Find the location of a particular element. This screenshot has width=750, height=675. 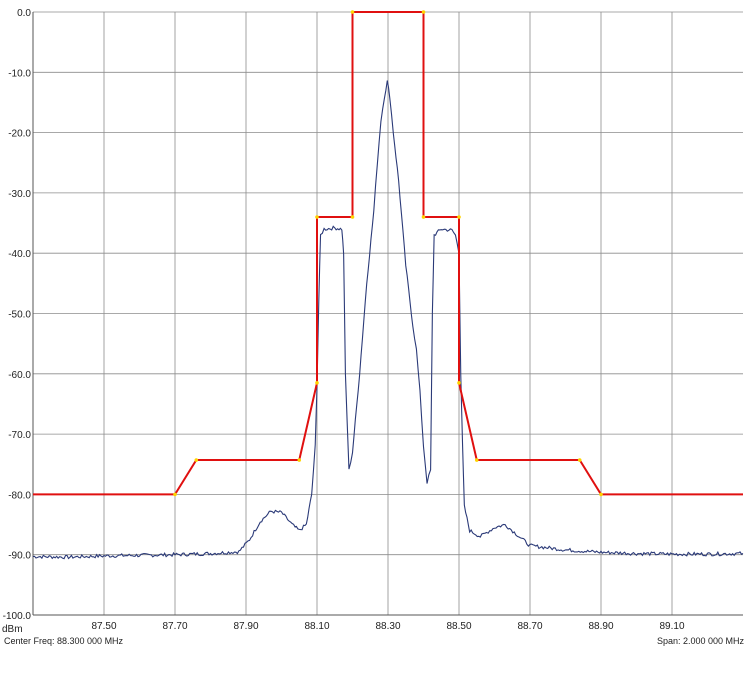

center-frequency-label: Center Freq: 88.300 000 MHz is located at coordinates (64, 641).